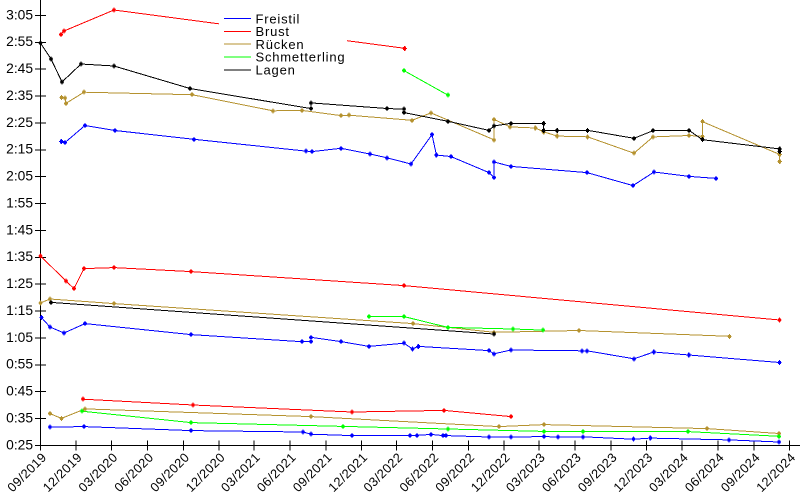 The width and height of the screenshot is (800, 500). What do you see at coordinates (278, 18) in the screenshot?
I see `svg-text: Freistil` at bounding box center [278, 18].